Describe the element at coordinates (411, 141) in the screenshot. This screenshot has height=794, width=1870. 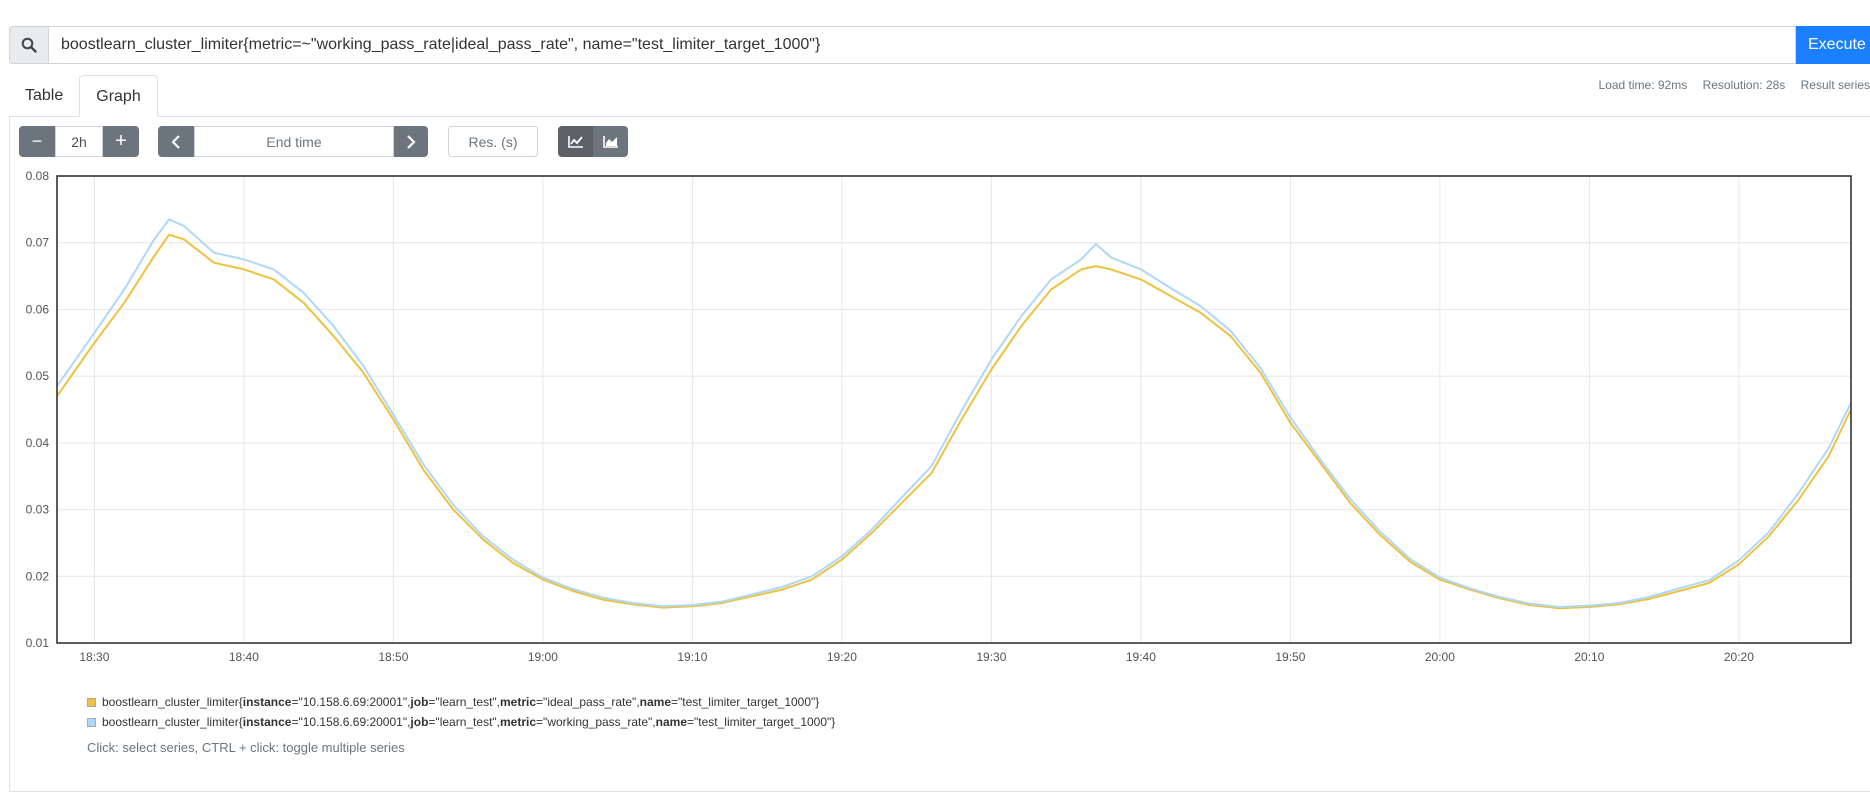
I see `chevron-right-icon` at that location.